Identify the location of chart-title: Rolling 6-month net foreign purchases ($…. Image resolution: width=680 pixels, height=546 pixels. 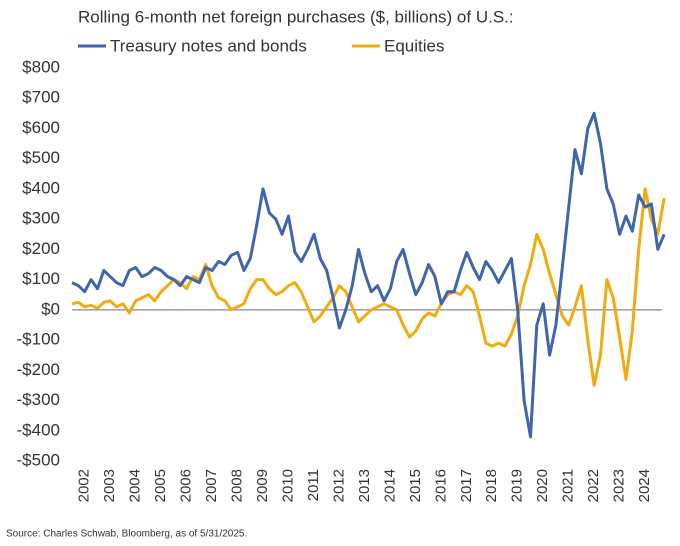
(296, 16).